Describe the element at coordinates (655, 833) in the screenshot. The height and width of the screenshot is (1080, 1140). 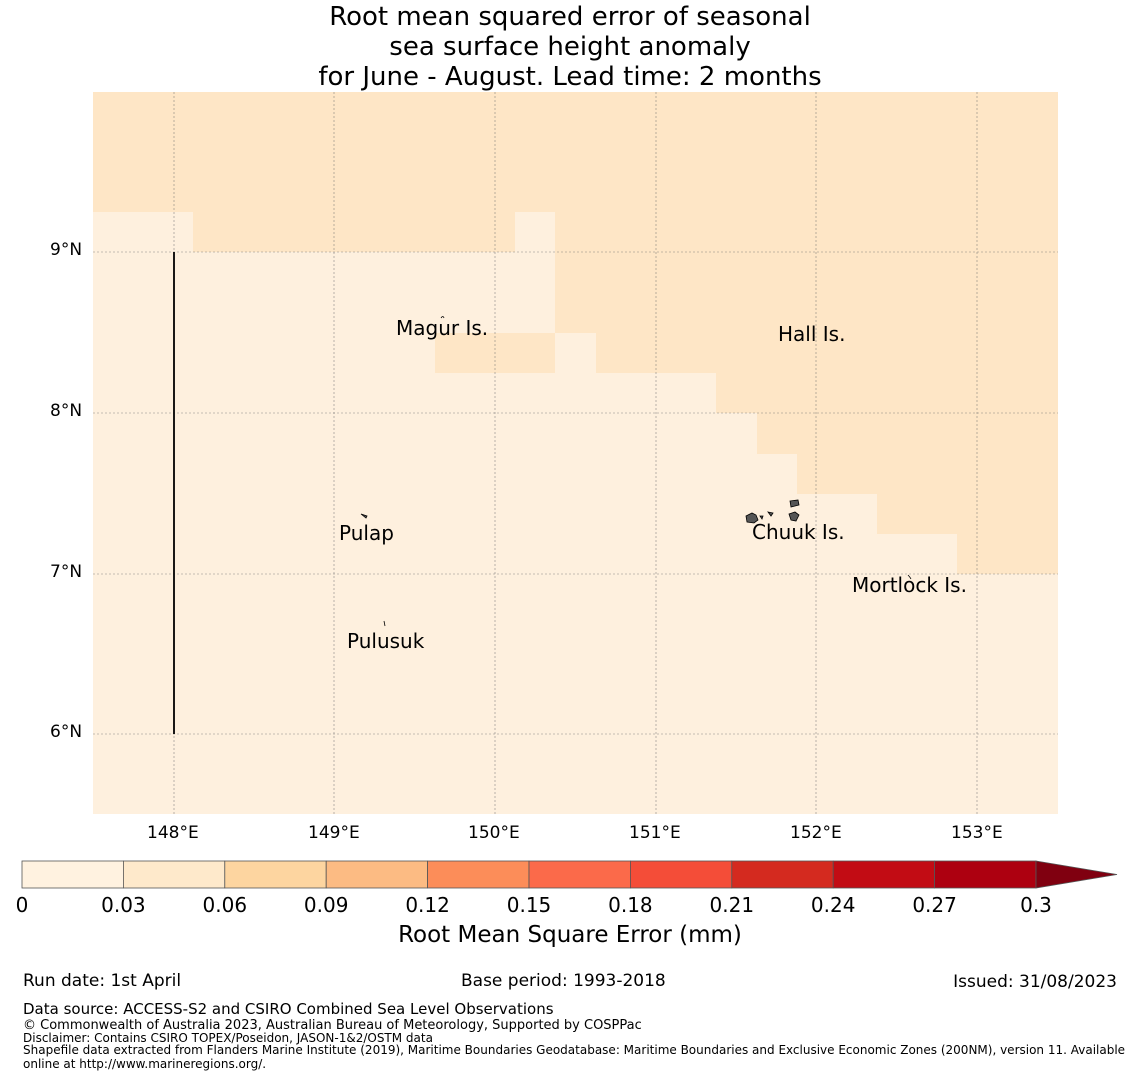
I see `lon-tick-151E: 151°E` at that location.